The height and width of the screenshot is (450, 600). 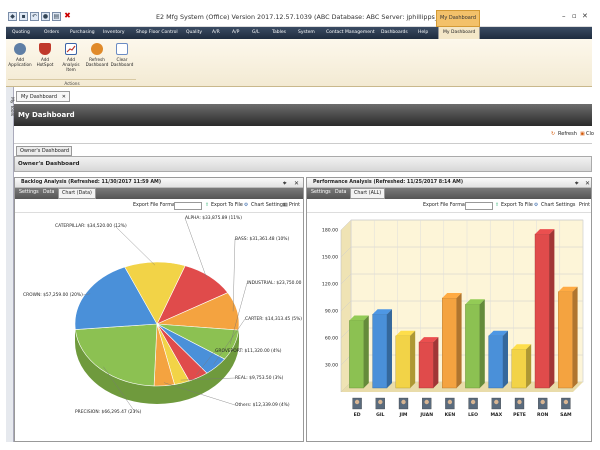 What do you see at coordinates (82, 32) in the screenshot?
I see `tab-purchasing: Purchasing` at bounding box center [82, 32].